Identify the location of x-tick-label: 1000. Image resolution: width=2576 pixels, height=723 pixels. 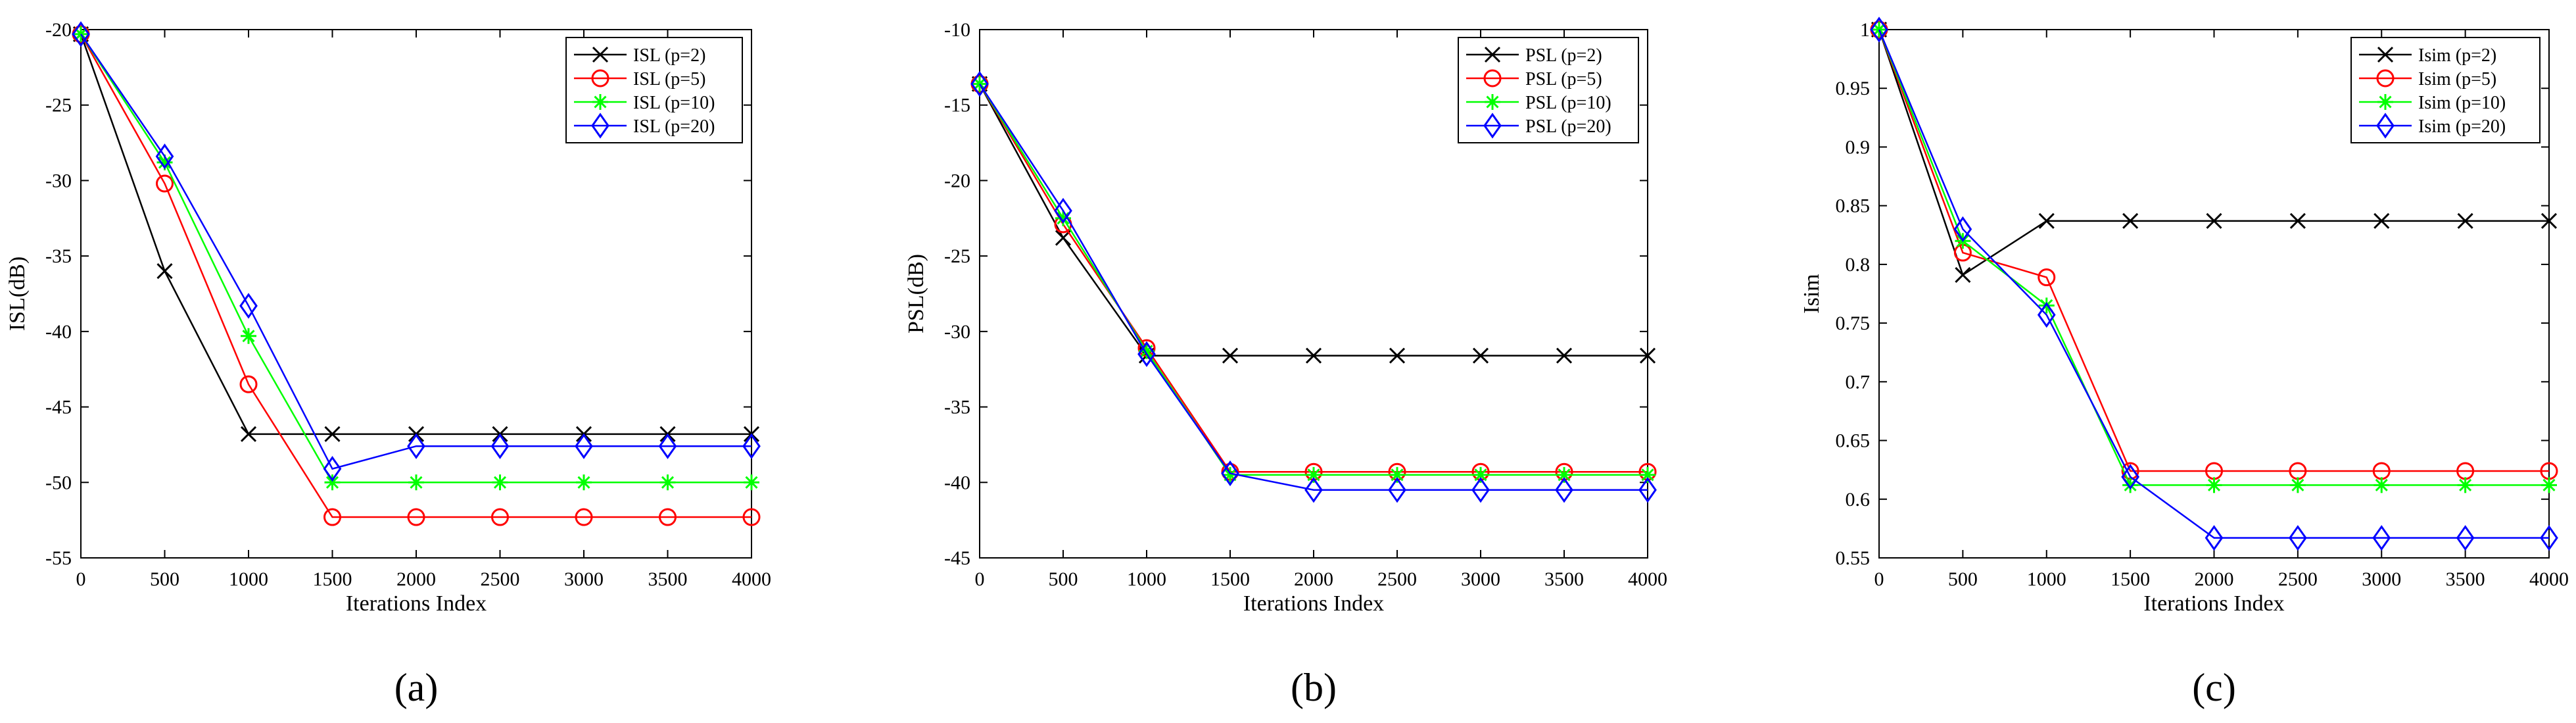
(249, 579).